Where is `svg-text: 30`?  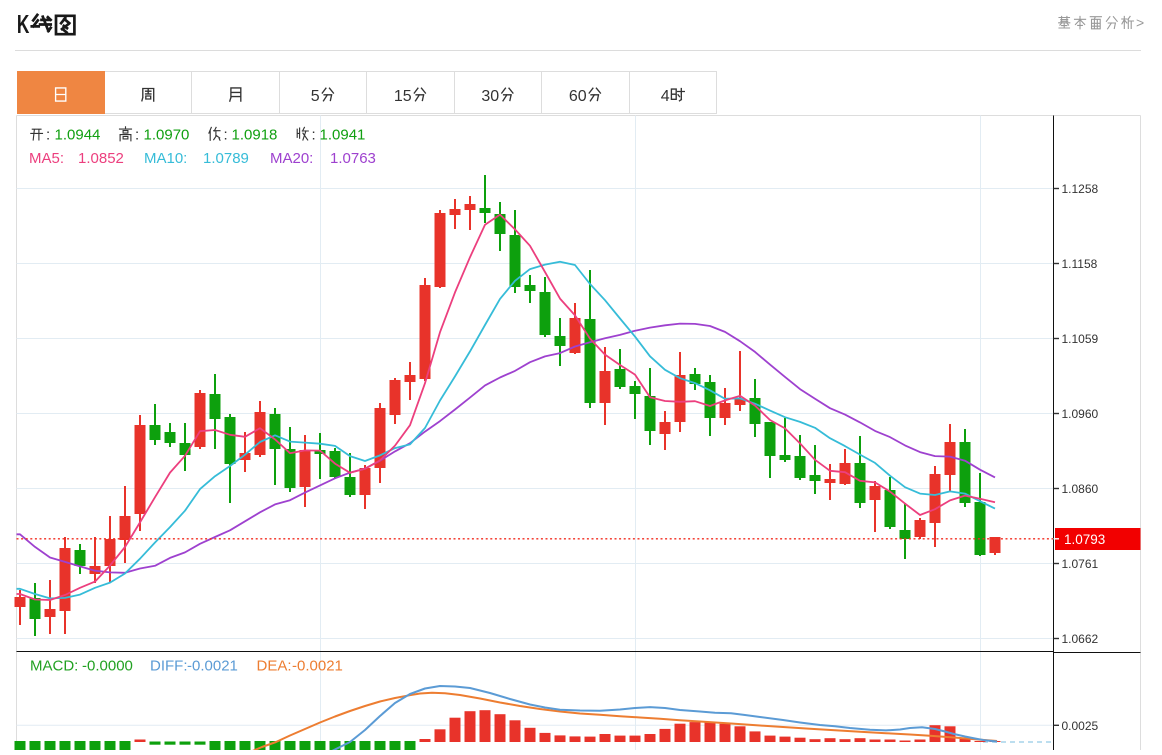 svg-text: 30 is located at coordinates (490, 96).